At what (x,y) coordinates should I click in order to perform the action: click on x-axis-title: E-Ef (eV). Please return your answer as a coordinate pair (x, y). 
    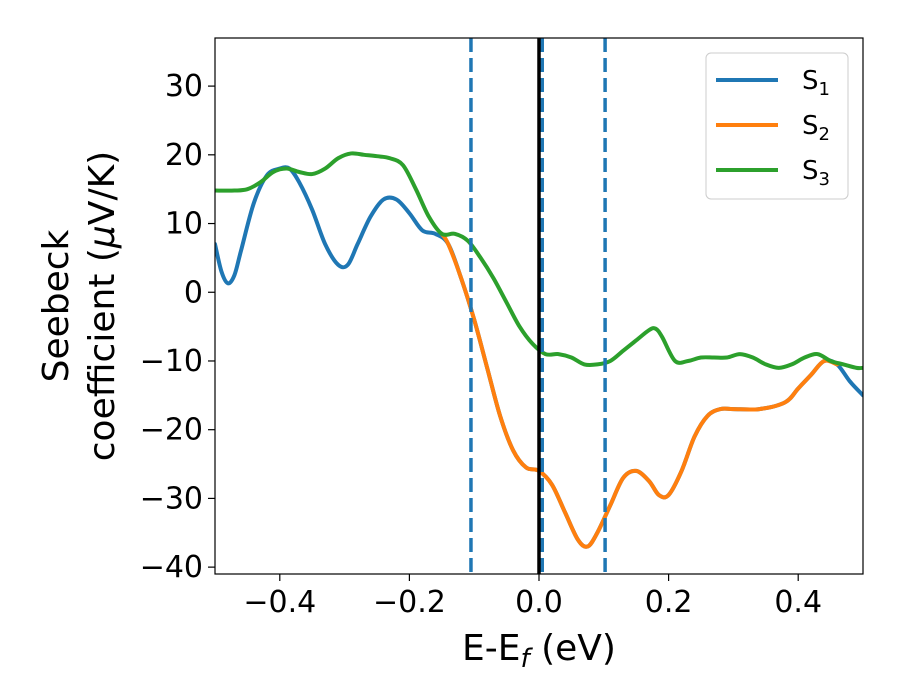
    Looking at the image, I should click on (539, 651).